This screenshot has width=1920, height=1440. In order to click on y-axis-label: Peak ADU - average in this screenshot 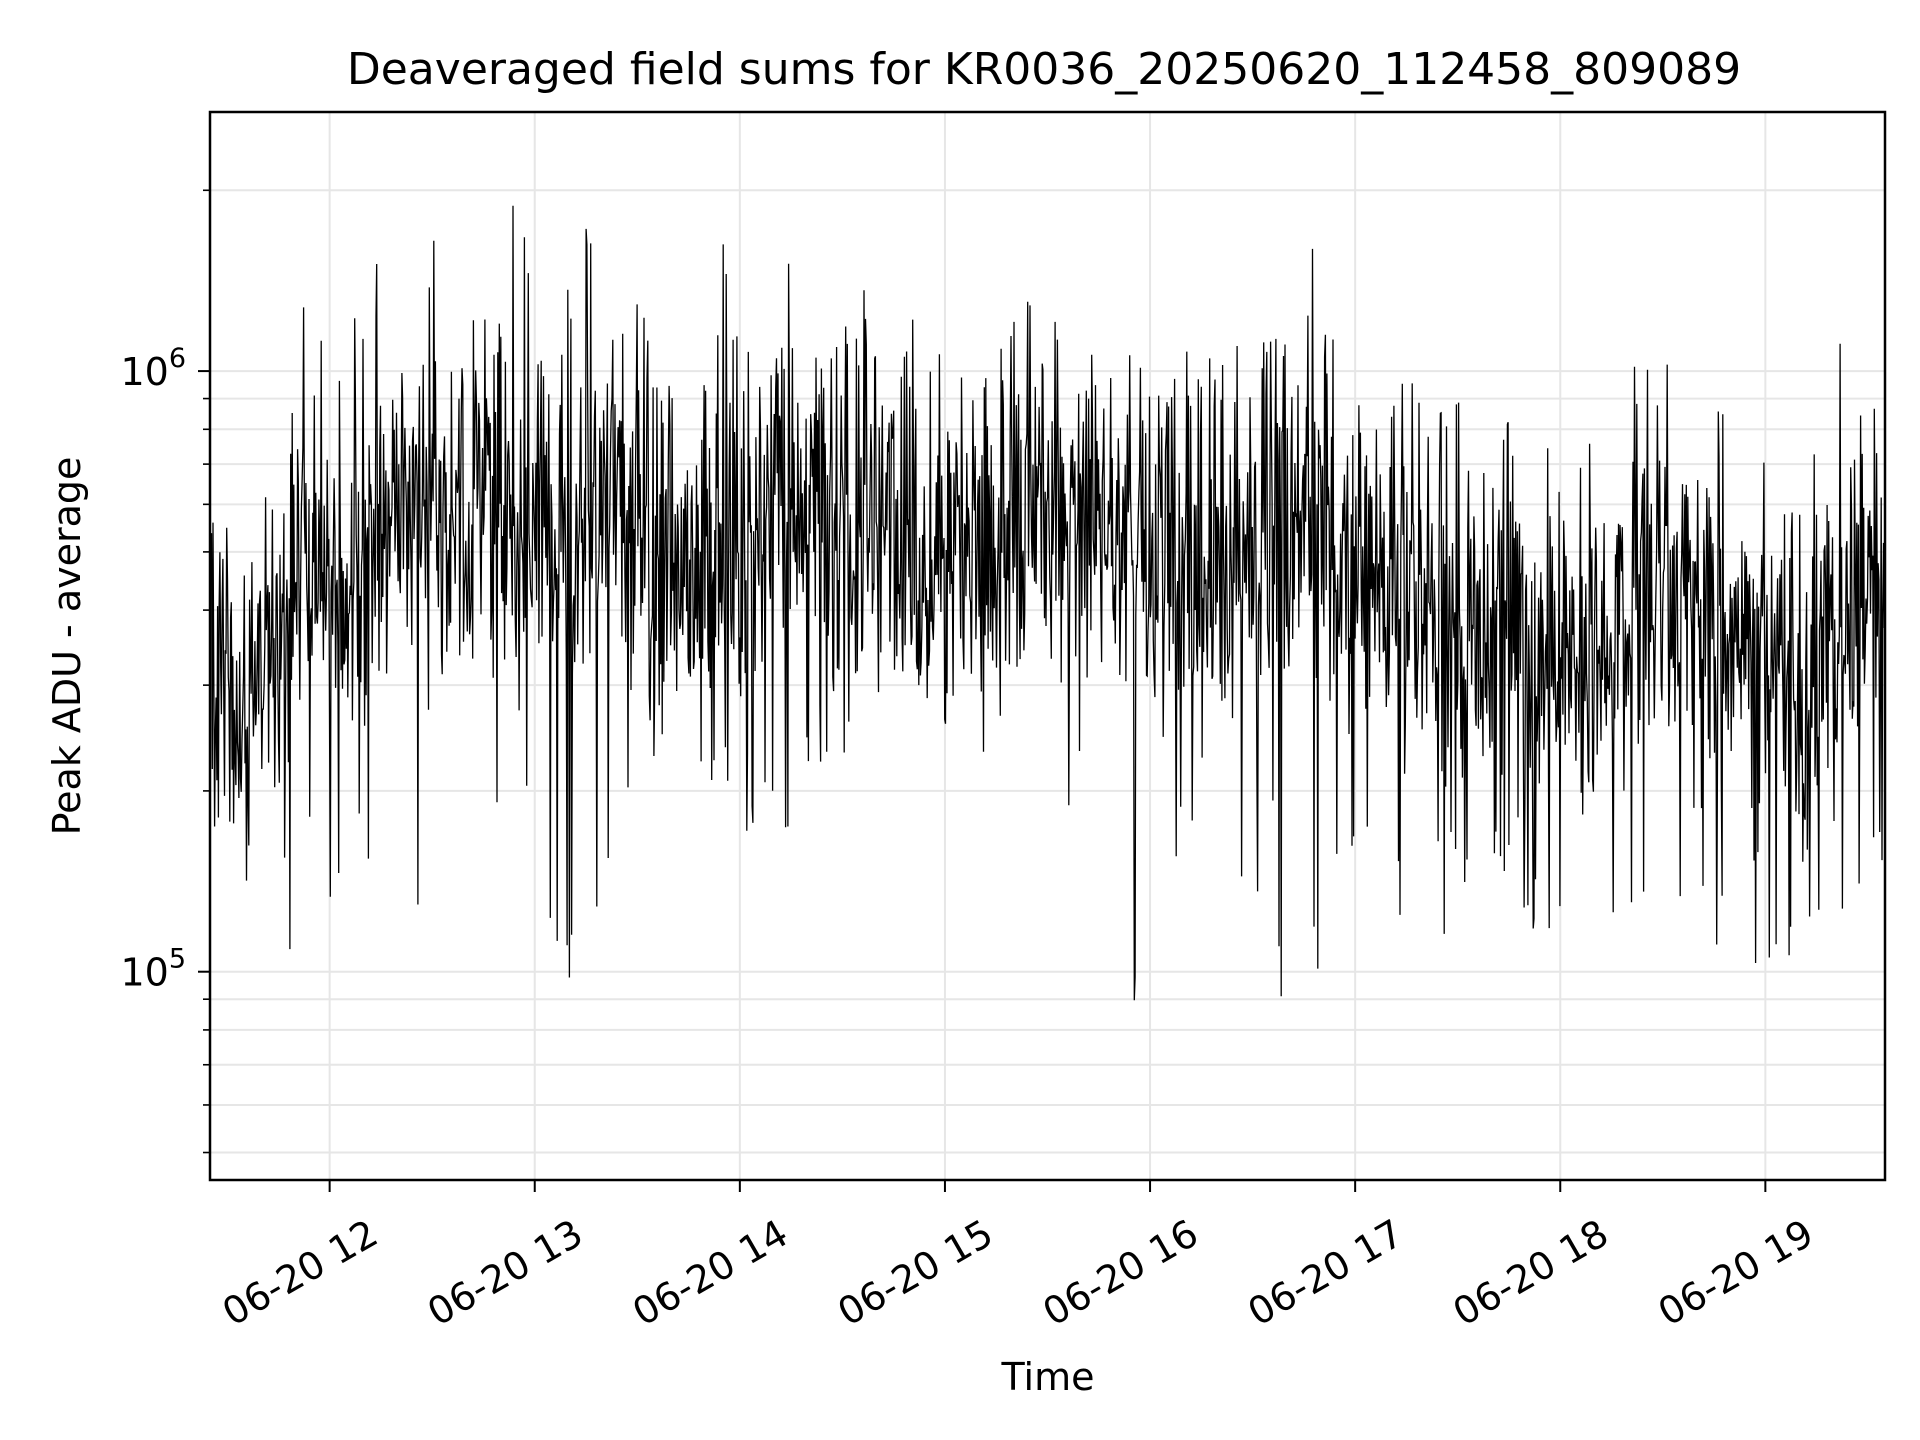, I will do `click(67, 646)`.